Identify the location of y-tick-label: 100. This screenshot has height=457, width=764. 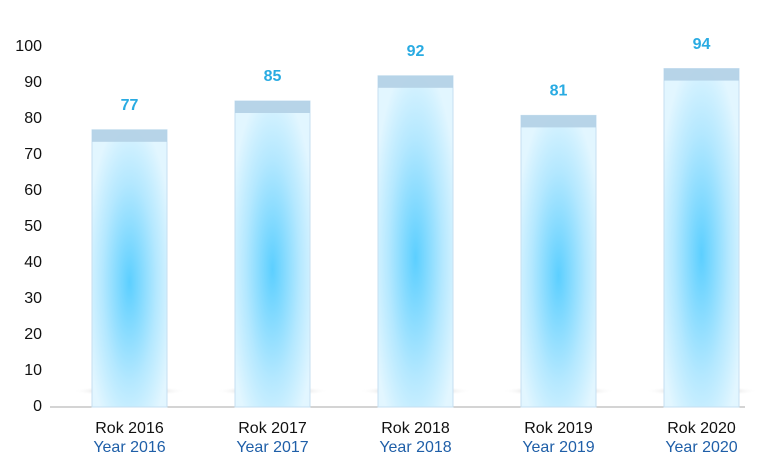
(28, 46).